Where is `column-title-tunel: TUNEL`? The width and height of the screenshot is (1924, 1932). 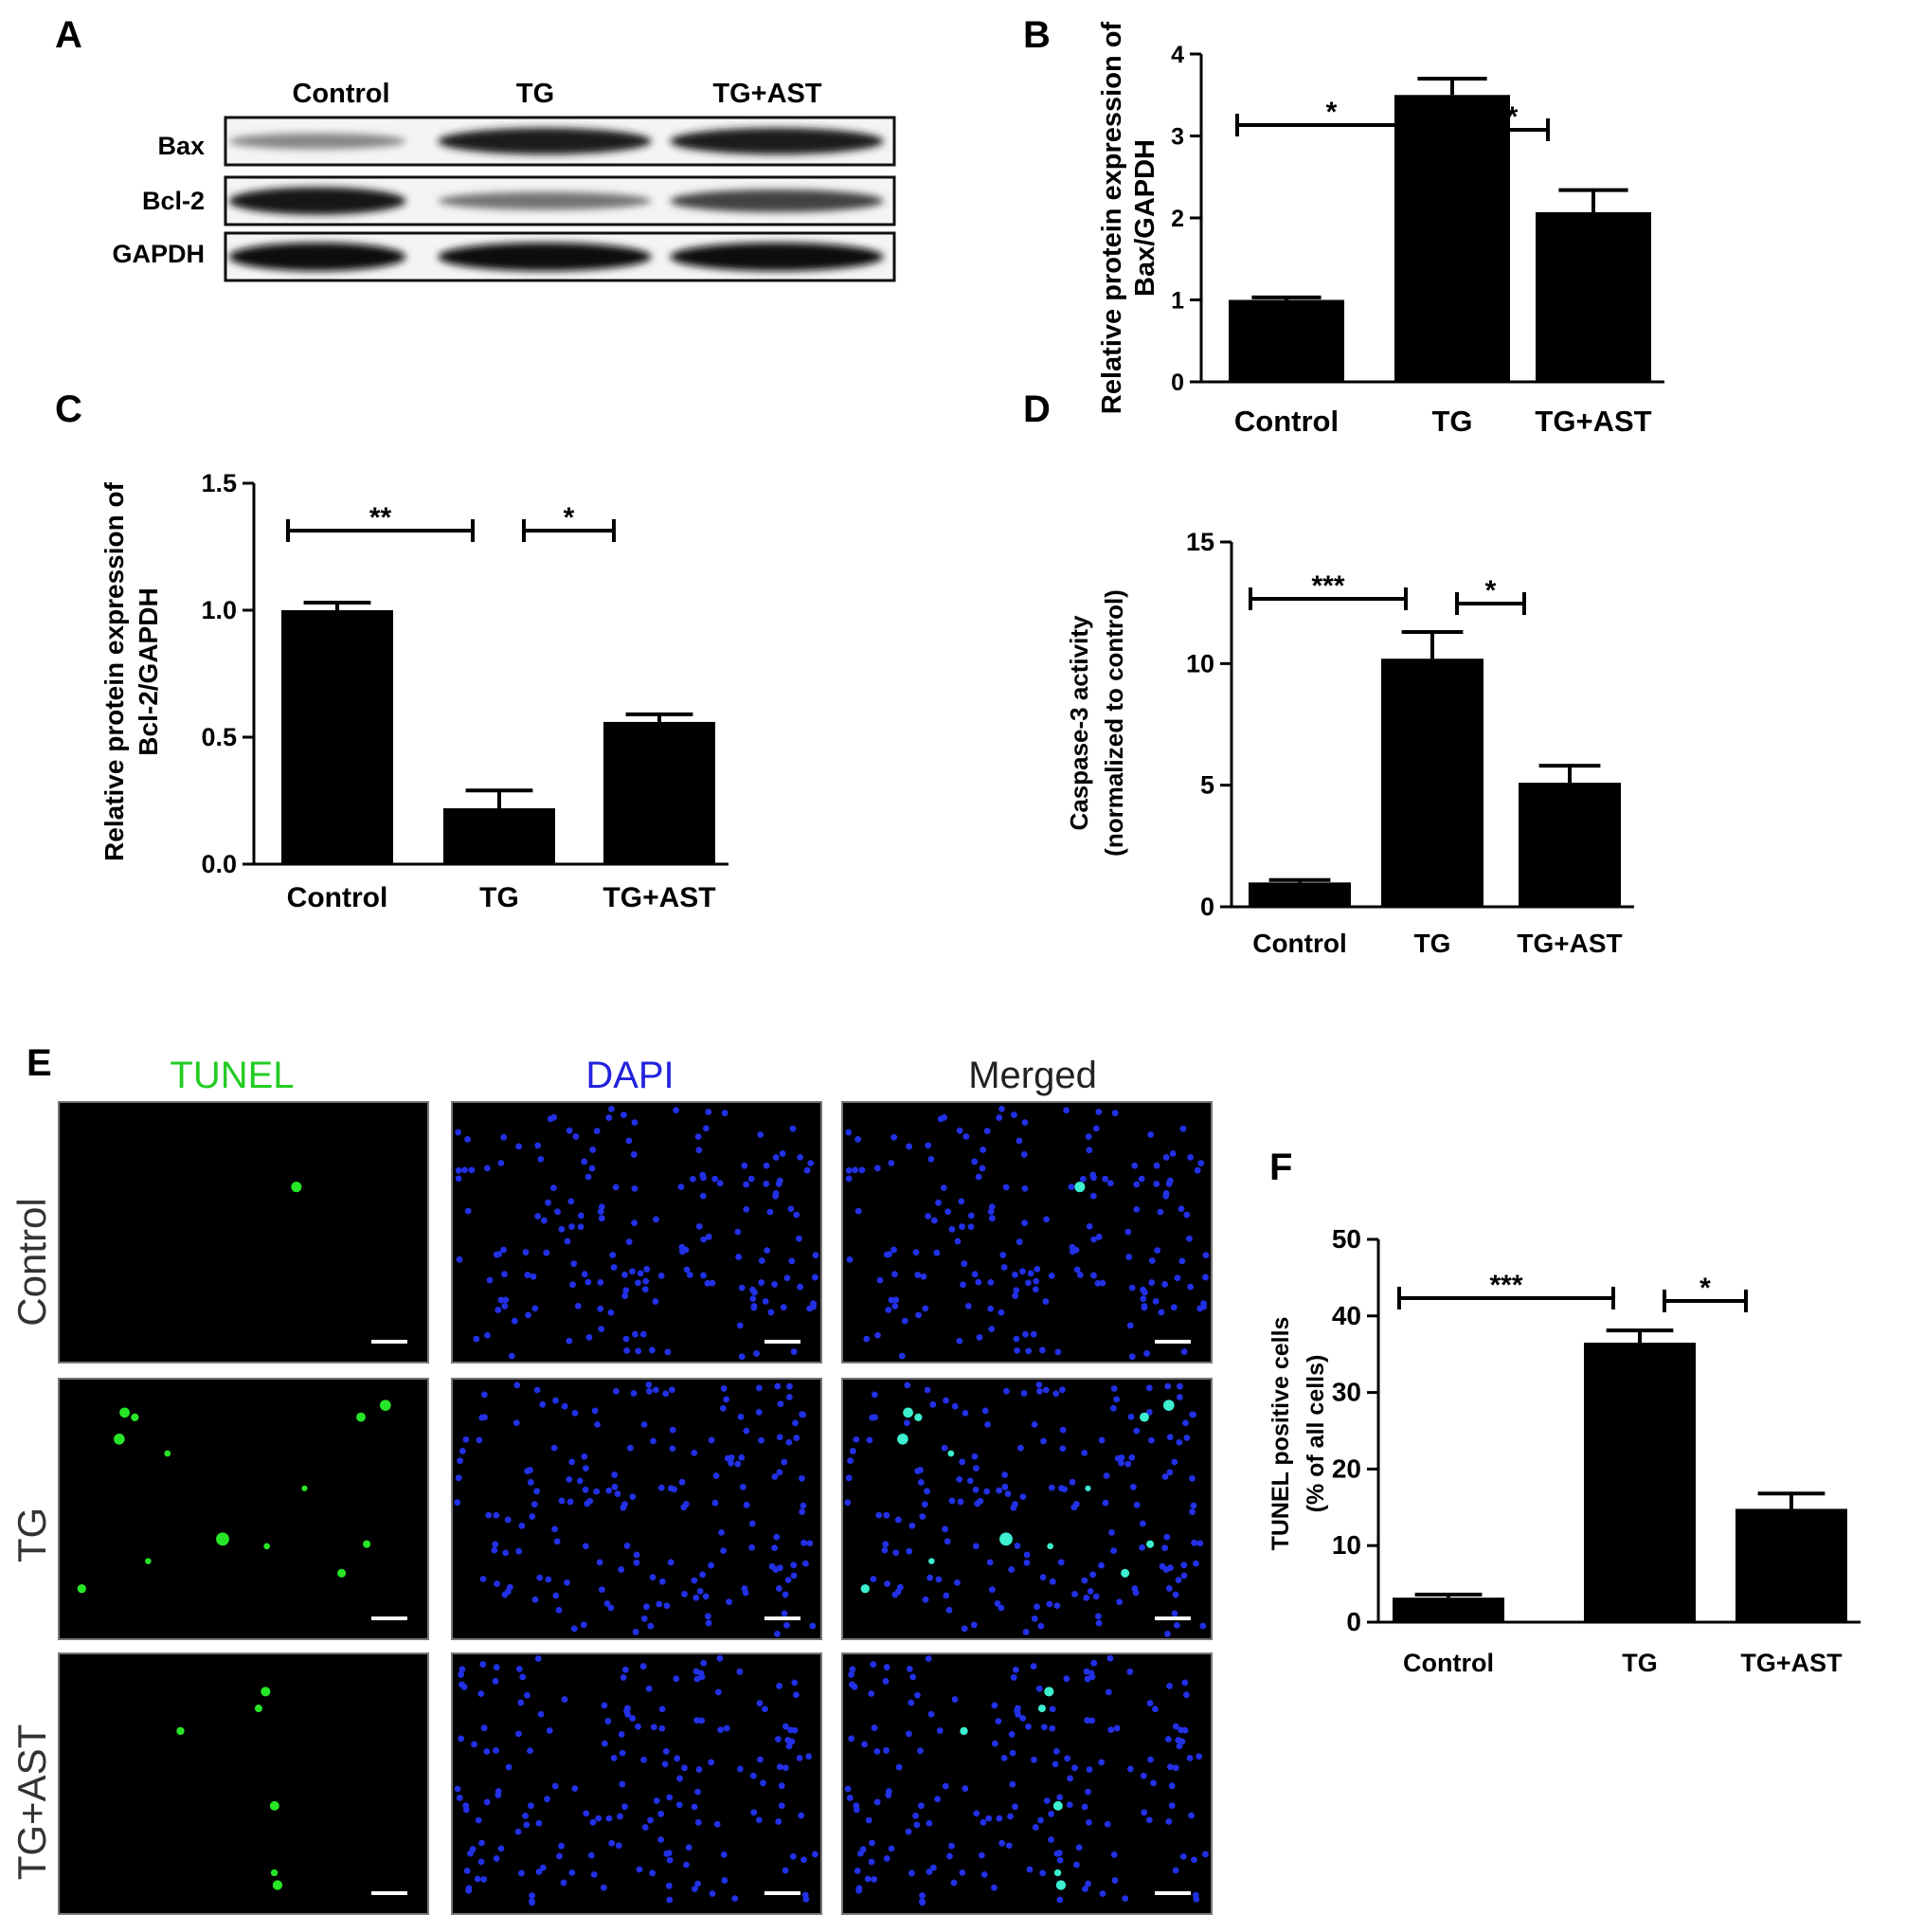 column-title-tunel: TUNEL is located at coordinates (232, 1075).